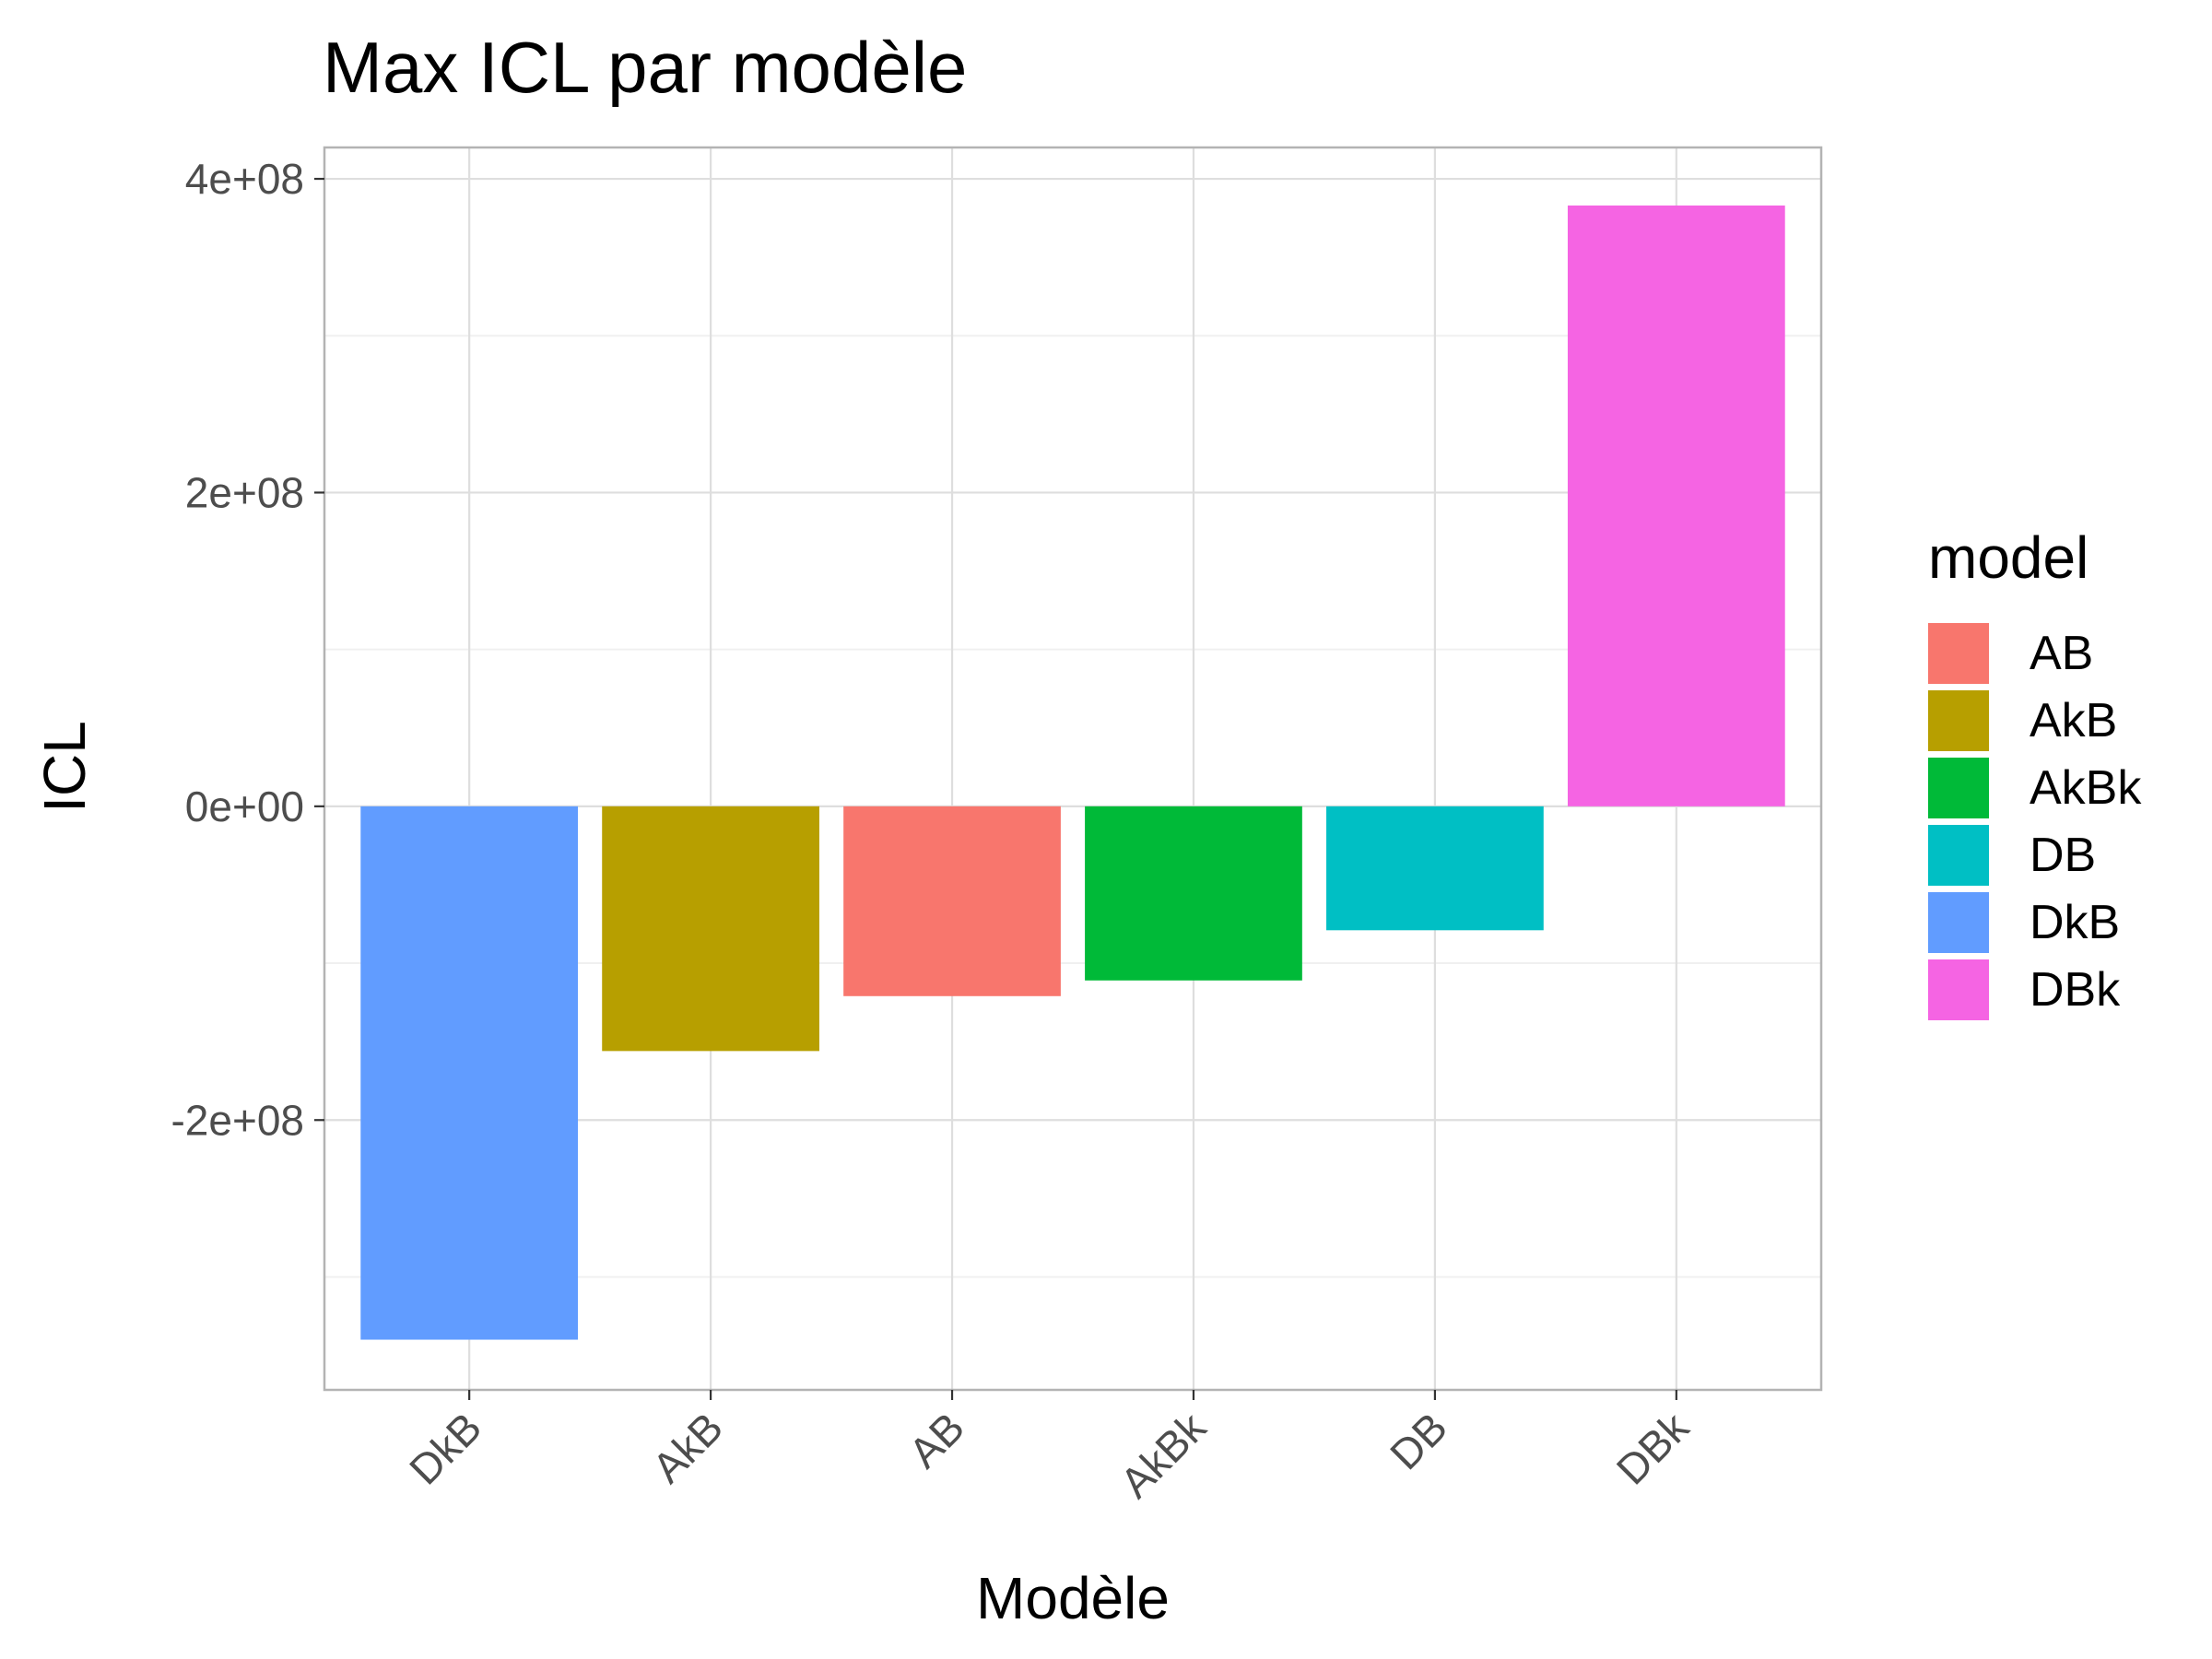 This screenshot has height=1659, width=2212. What do you see at coordinates (2086, 788) in the screenshot?
I see `legend-label: AkBk` at bounding box center [2086, 788].